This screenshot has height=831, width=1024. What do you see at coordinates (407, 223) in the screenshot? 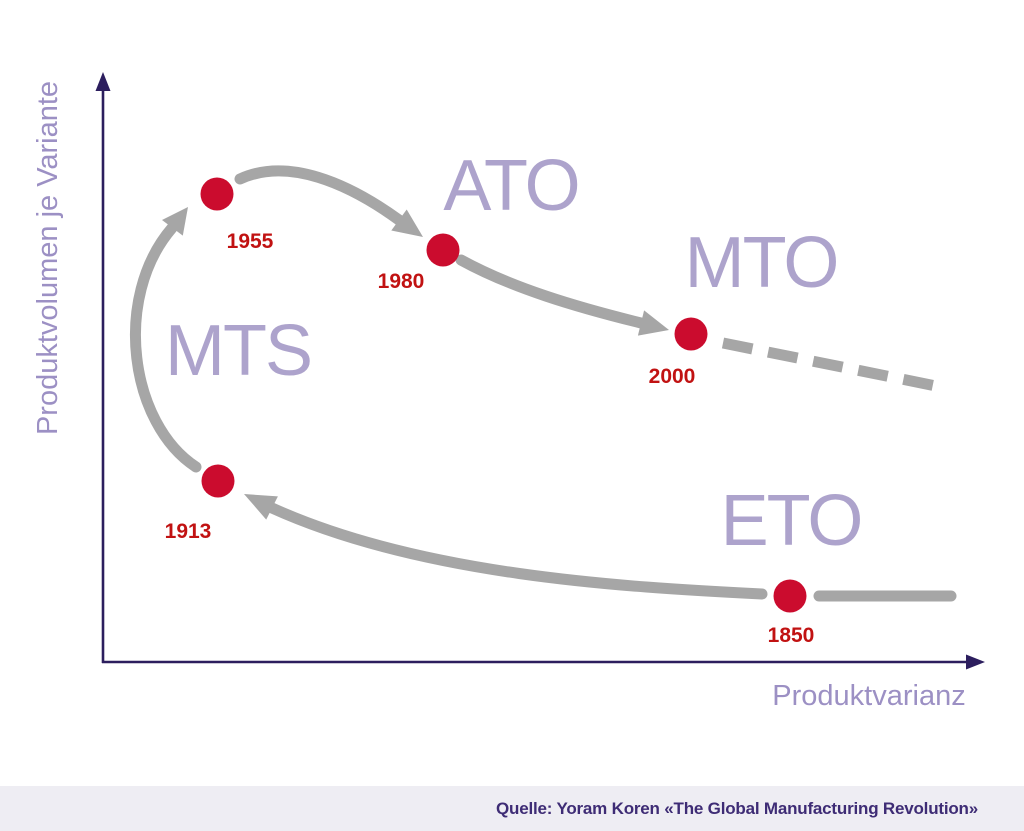
I see `arrowhead-to-1980-icon` at bounding box center [407, 223].